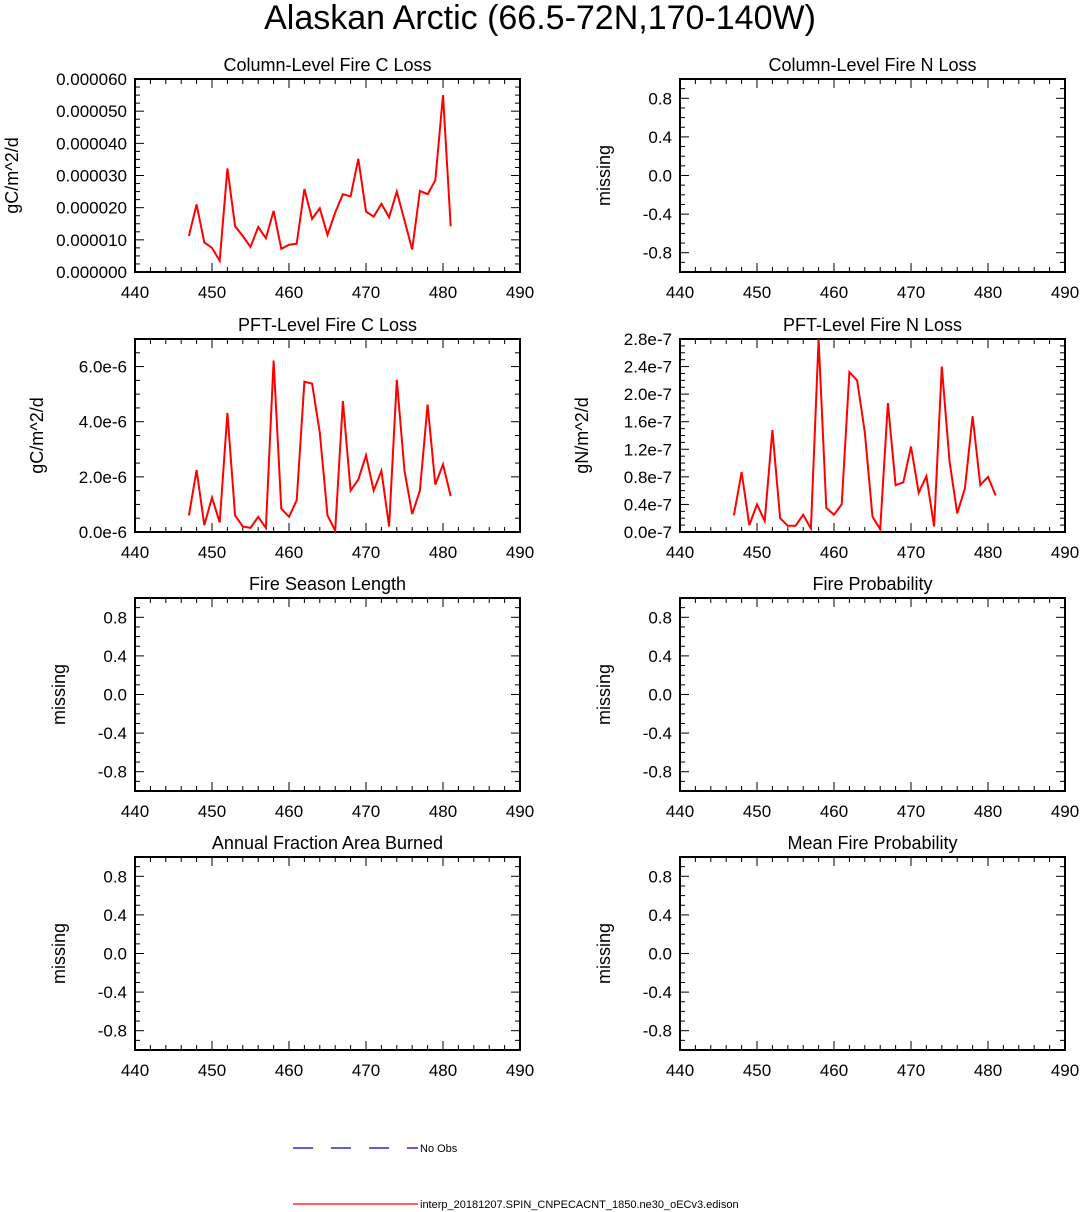 The height and width of the screenshot is (1212, 1080). What do you see at coordinates (648, 532) in the screenshot?
I see `y-tick-label: 0.0e-7` at bounding box center [648, 532].